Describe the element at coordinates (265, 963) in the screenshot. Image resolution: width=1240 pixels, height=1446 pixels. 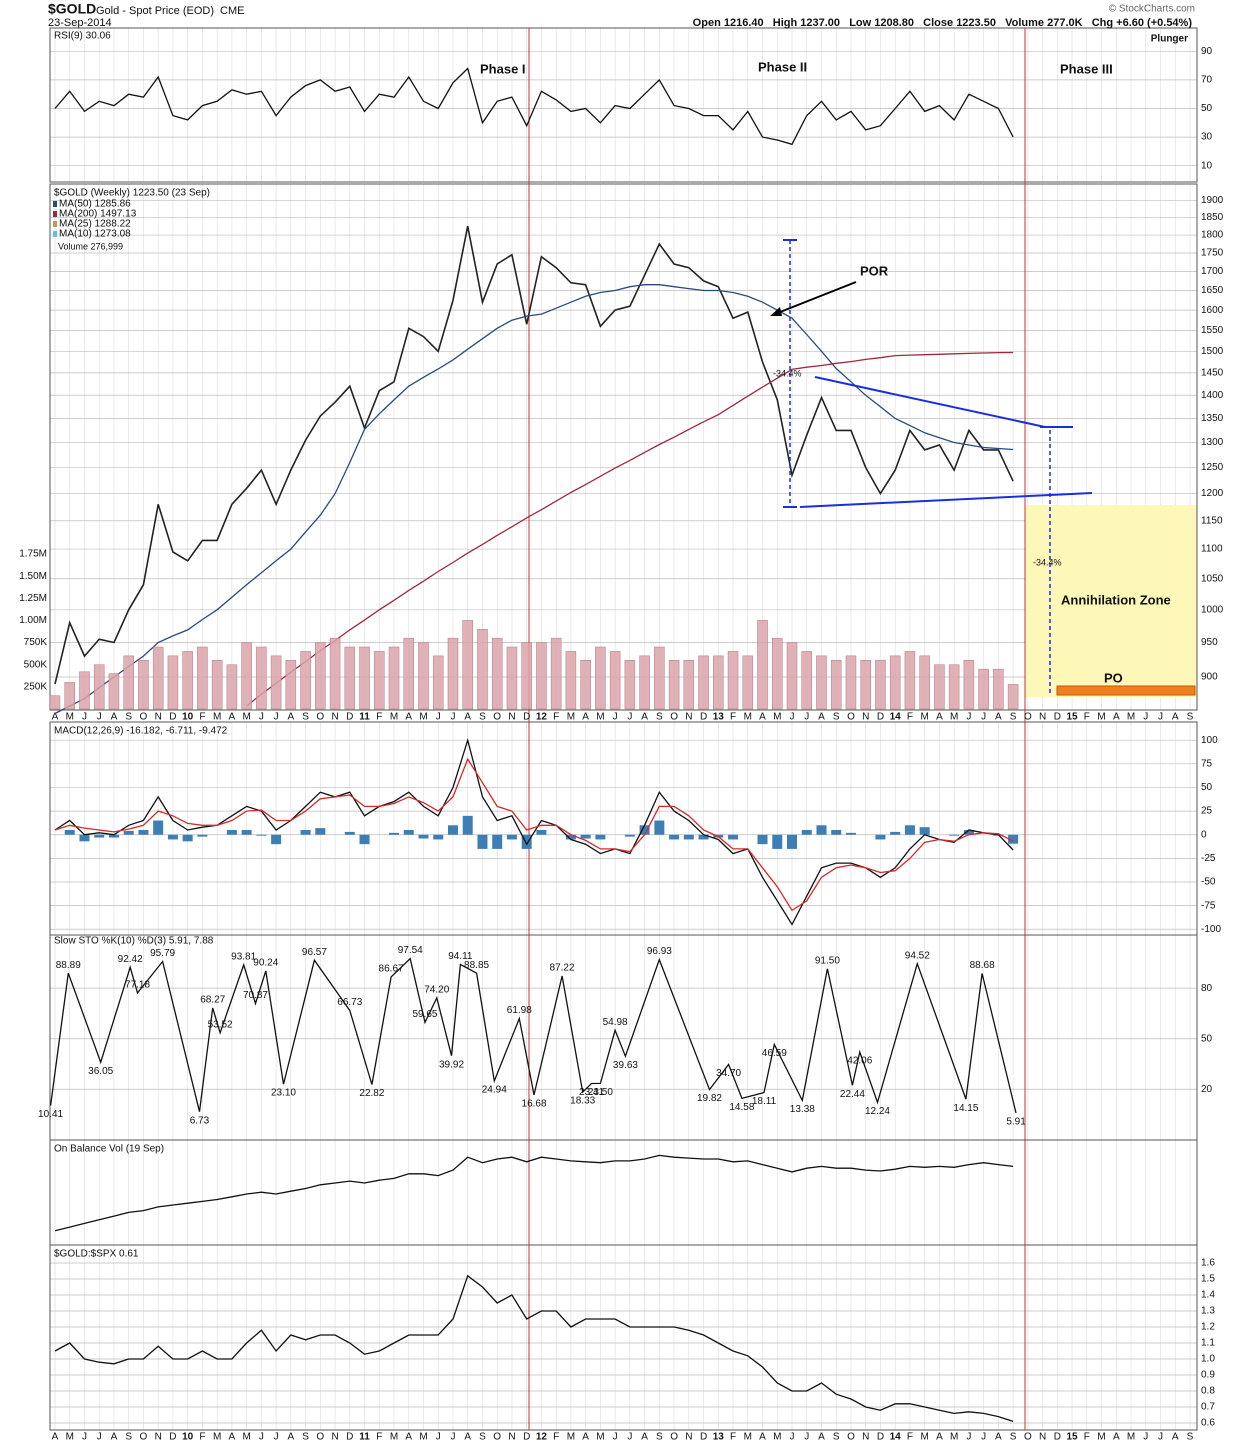
I see `data-label: 90.24` at that location.